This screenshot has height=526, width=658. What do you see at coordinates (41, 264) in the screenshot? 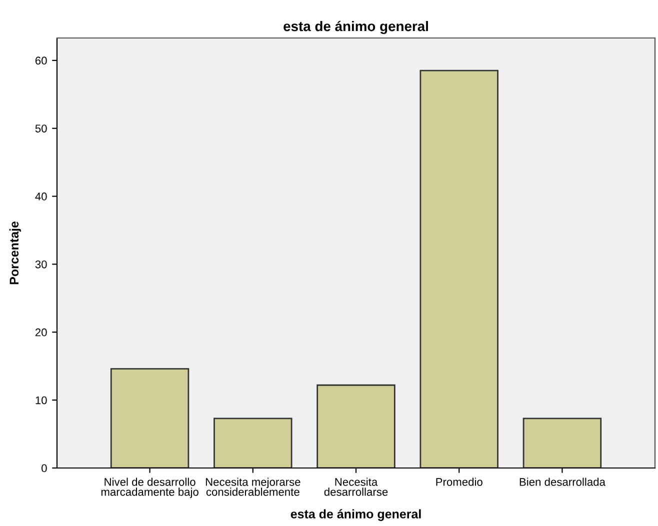
I see `y-tick-label: 30` at bounding box center [41, 264].